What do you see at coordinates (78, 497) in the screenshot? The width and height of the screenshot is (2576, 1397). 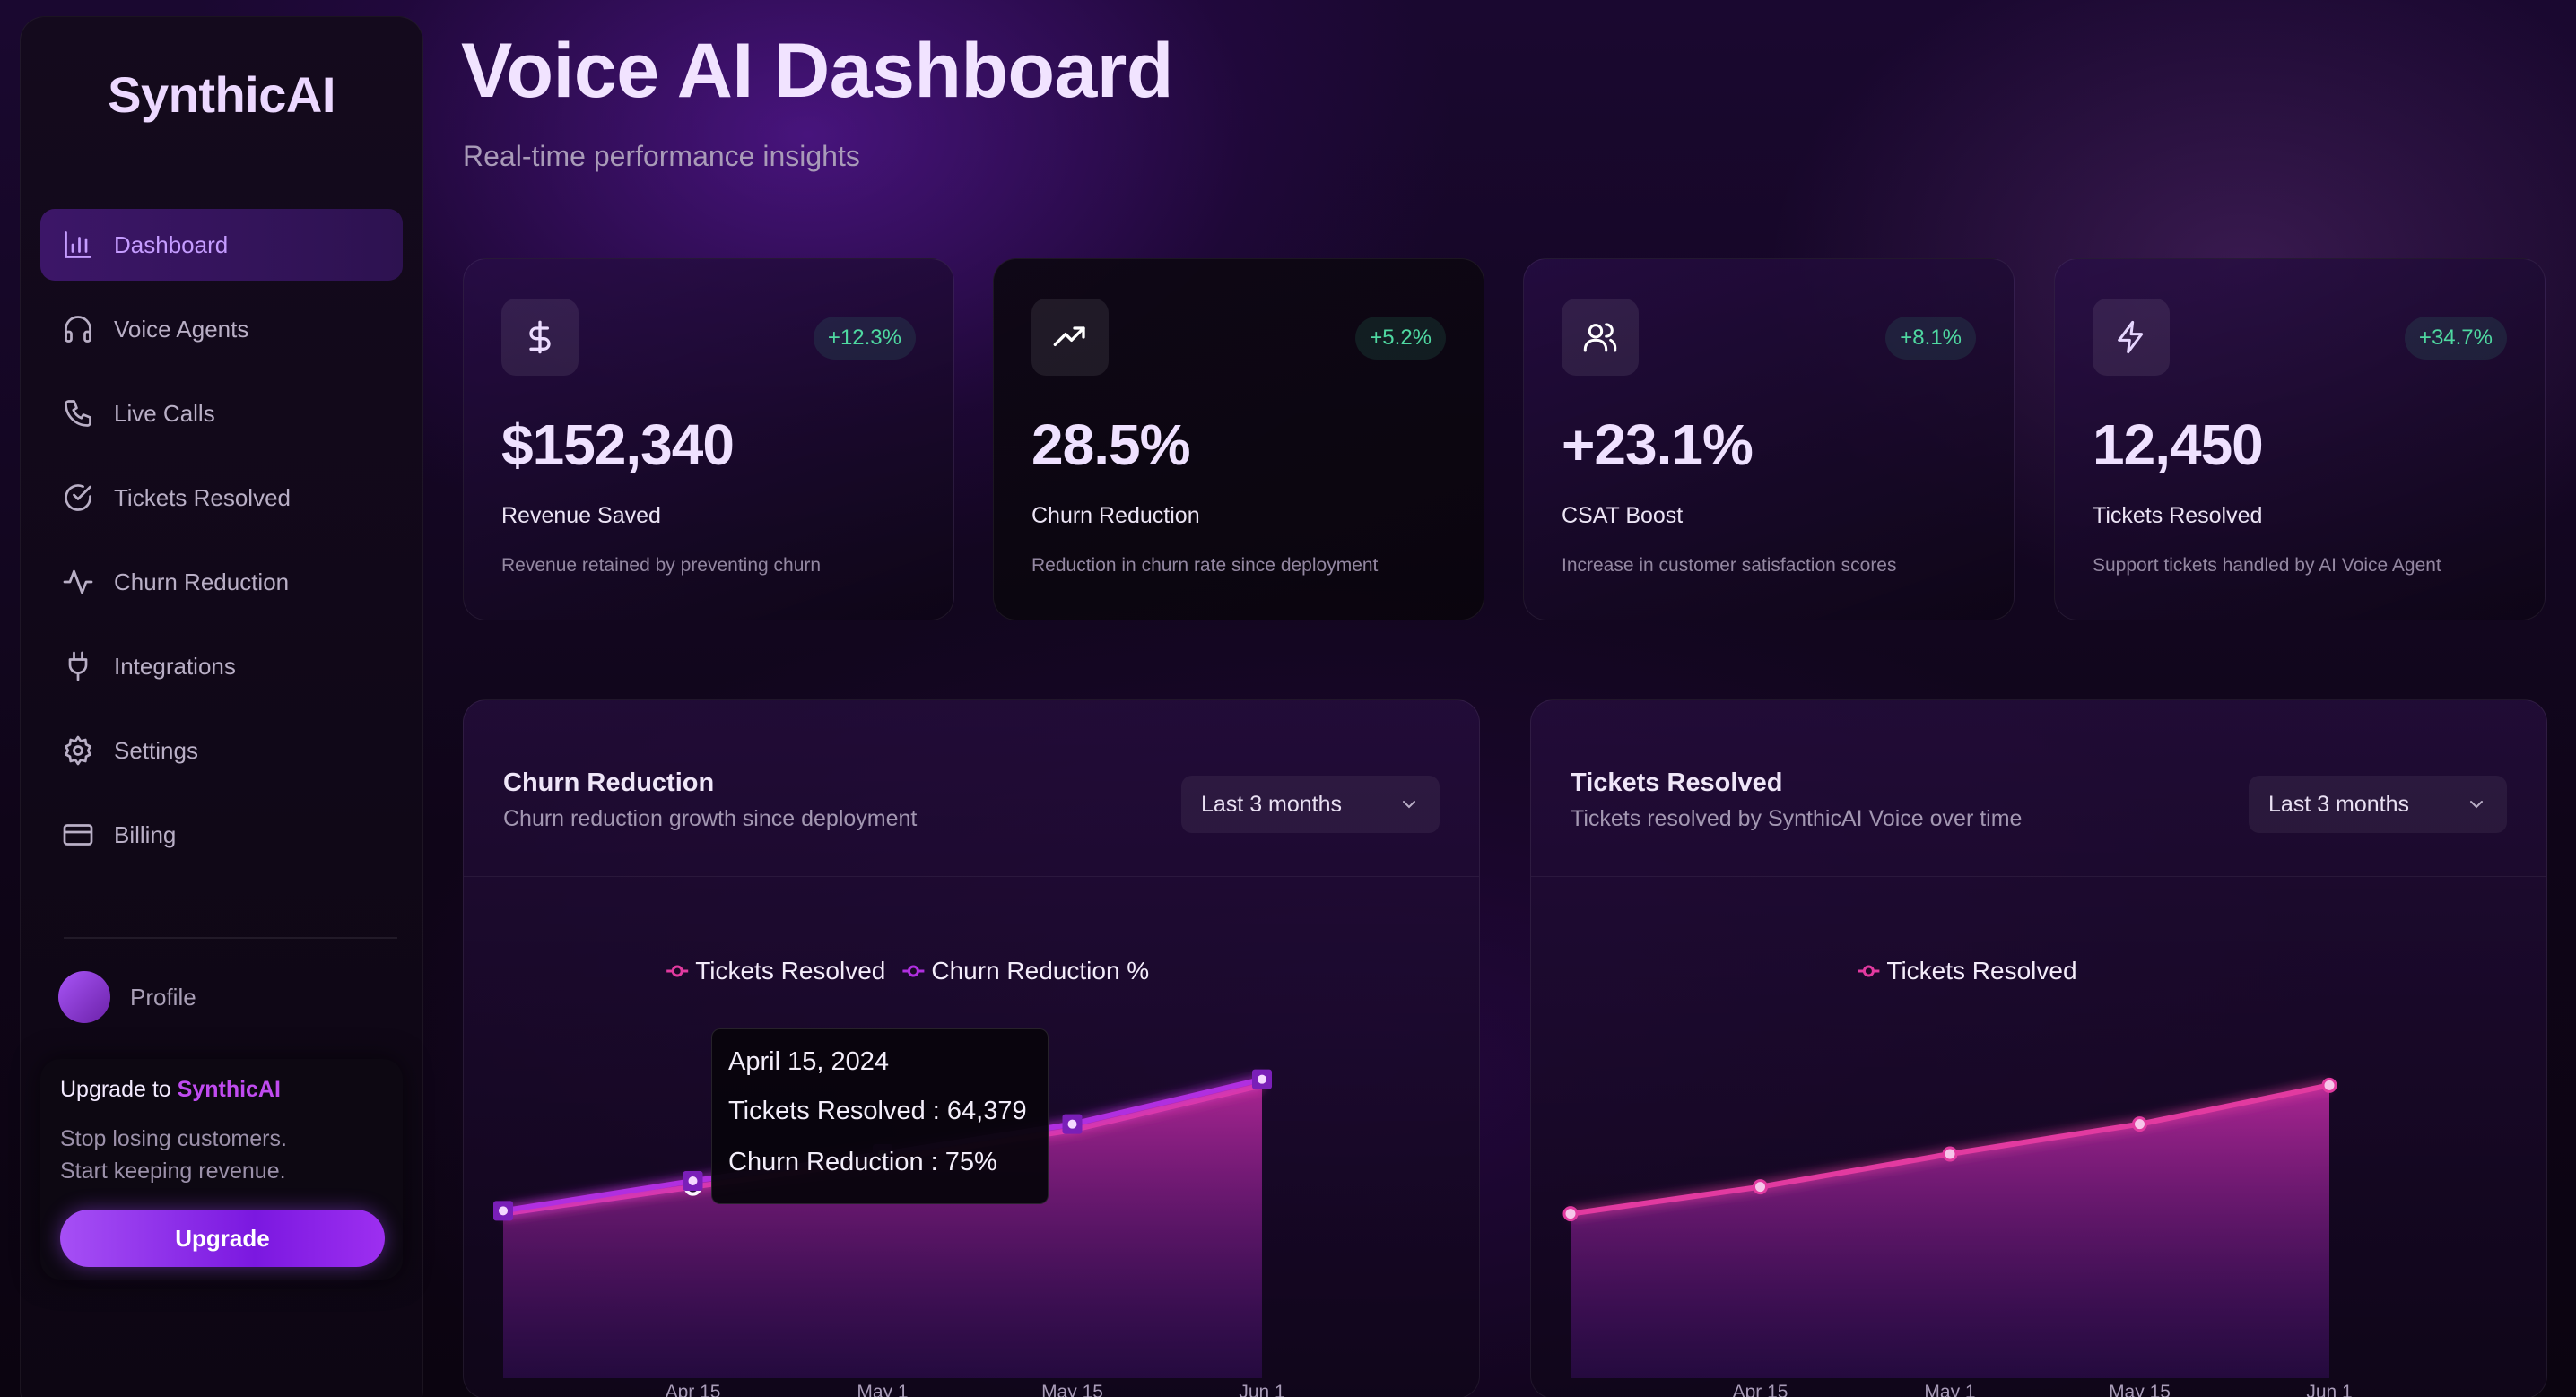 I see `check-circle-icon` at bounding box center [78, 497].